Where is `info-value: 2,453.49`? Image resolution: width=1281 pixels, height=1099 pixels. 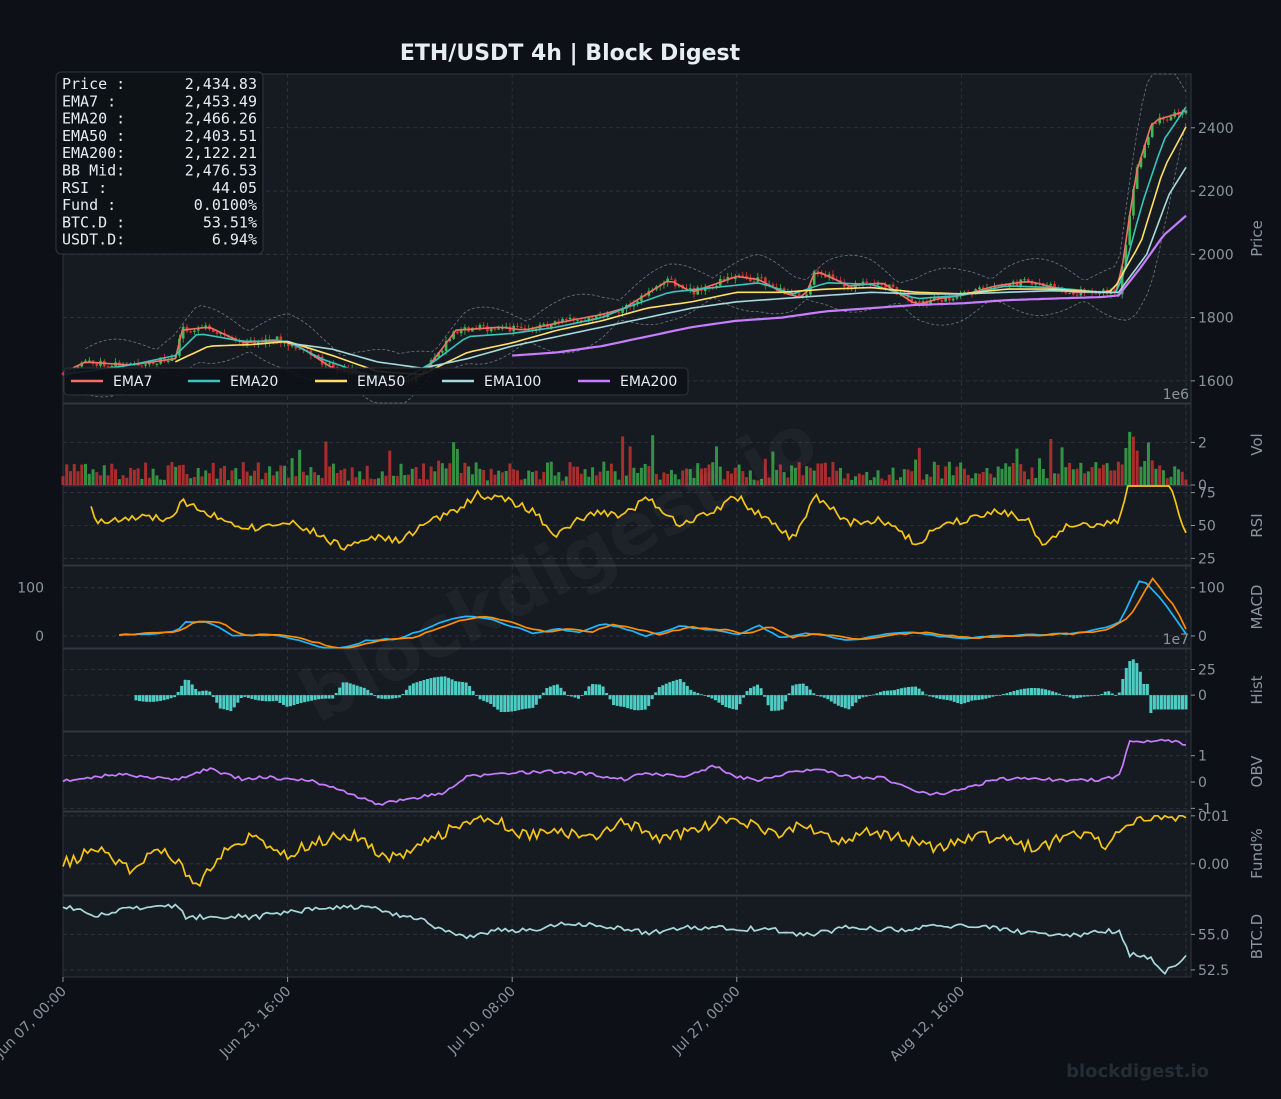 info-value: 2,453.49 is located at coordinates (221, 101).